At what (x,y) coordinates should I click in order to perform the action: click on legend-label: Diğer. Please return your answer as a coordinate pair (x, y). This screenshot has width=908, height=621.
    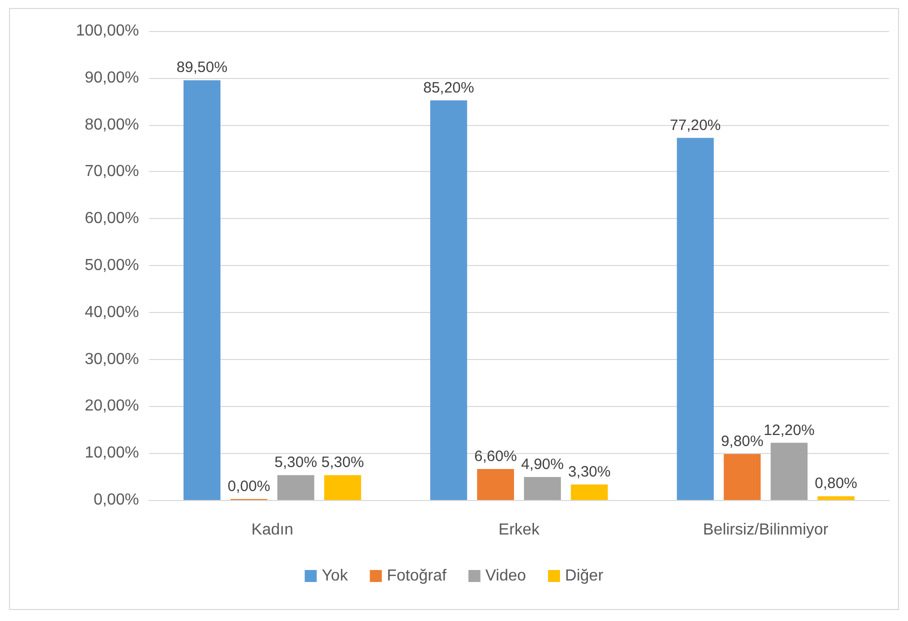
    Looking at the image, I should click on (584, 576).